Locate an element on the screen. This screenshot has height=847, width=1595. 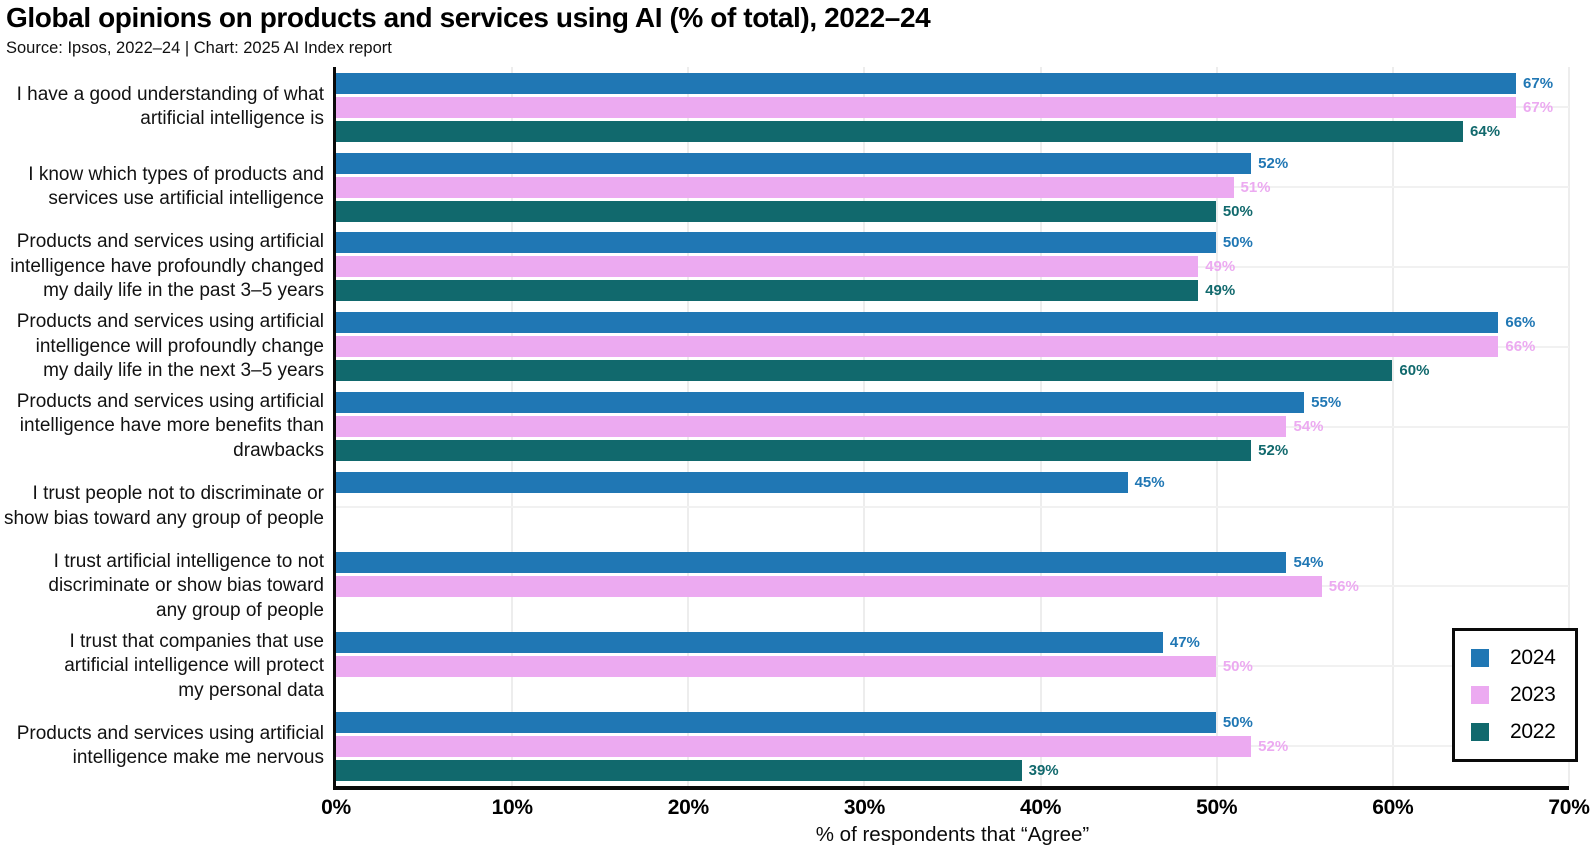
value-label: 39% is located at coordinates (1043, 770).